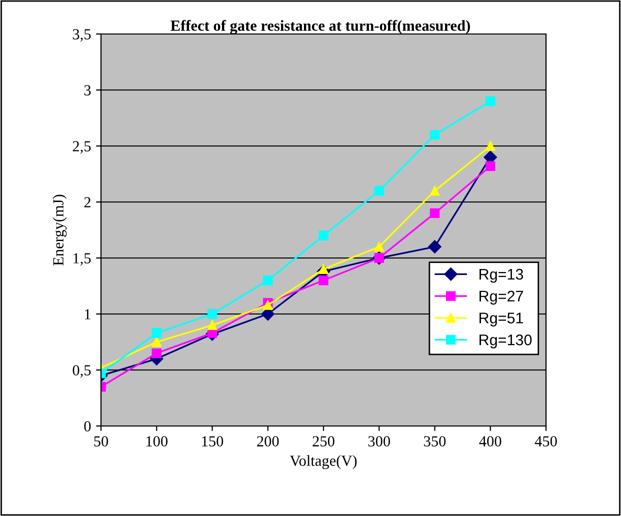  Describe the element at coordinates (320, 27) in the screenshot. I see `chart-title: Effect of gate resistance at turn-off(measured)` at that location.